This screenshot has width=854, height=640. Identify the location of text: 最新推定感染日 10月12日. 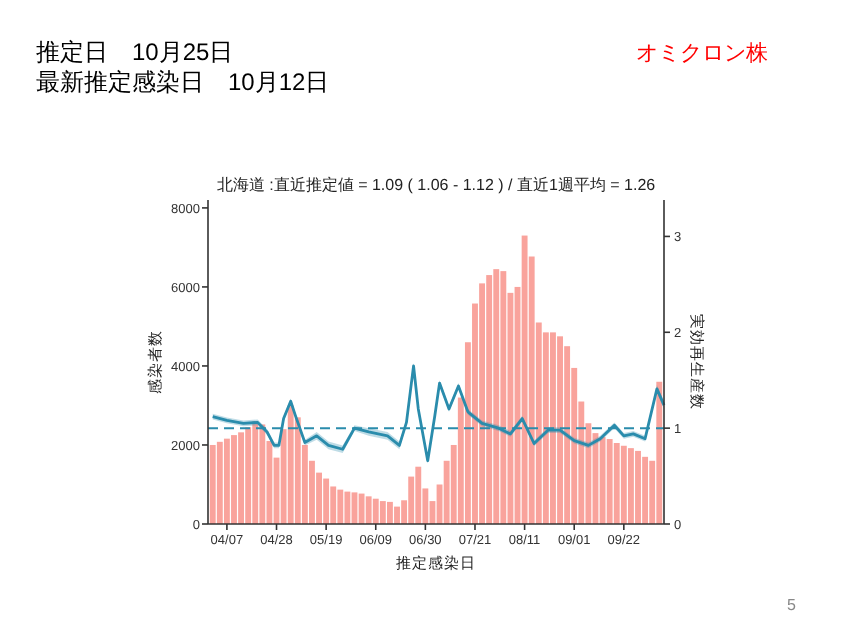
(183, 82).